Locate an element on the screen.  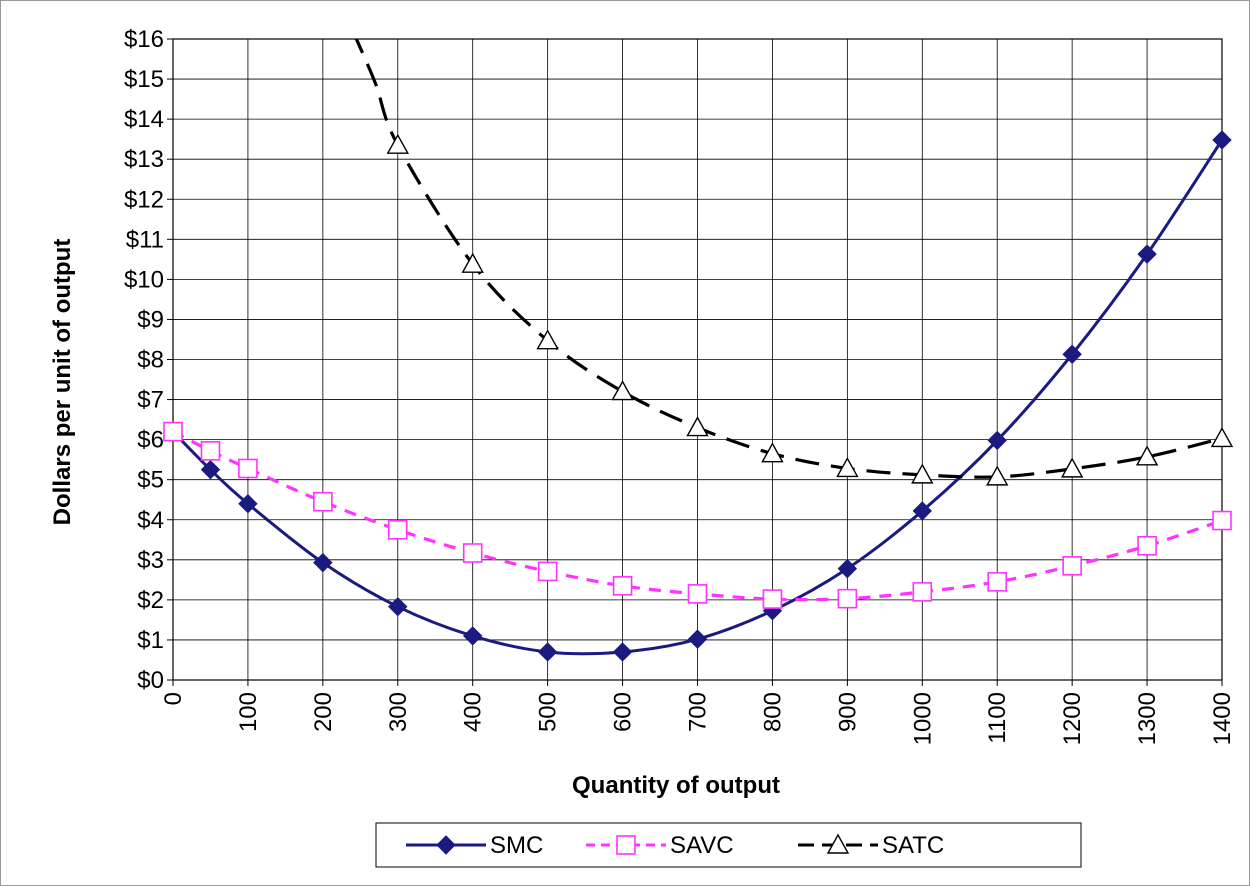
legend-box is located at coordinates (728, 845).